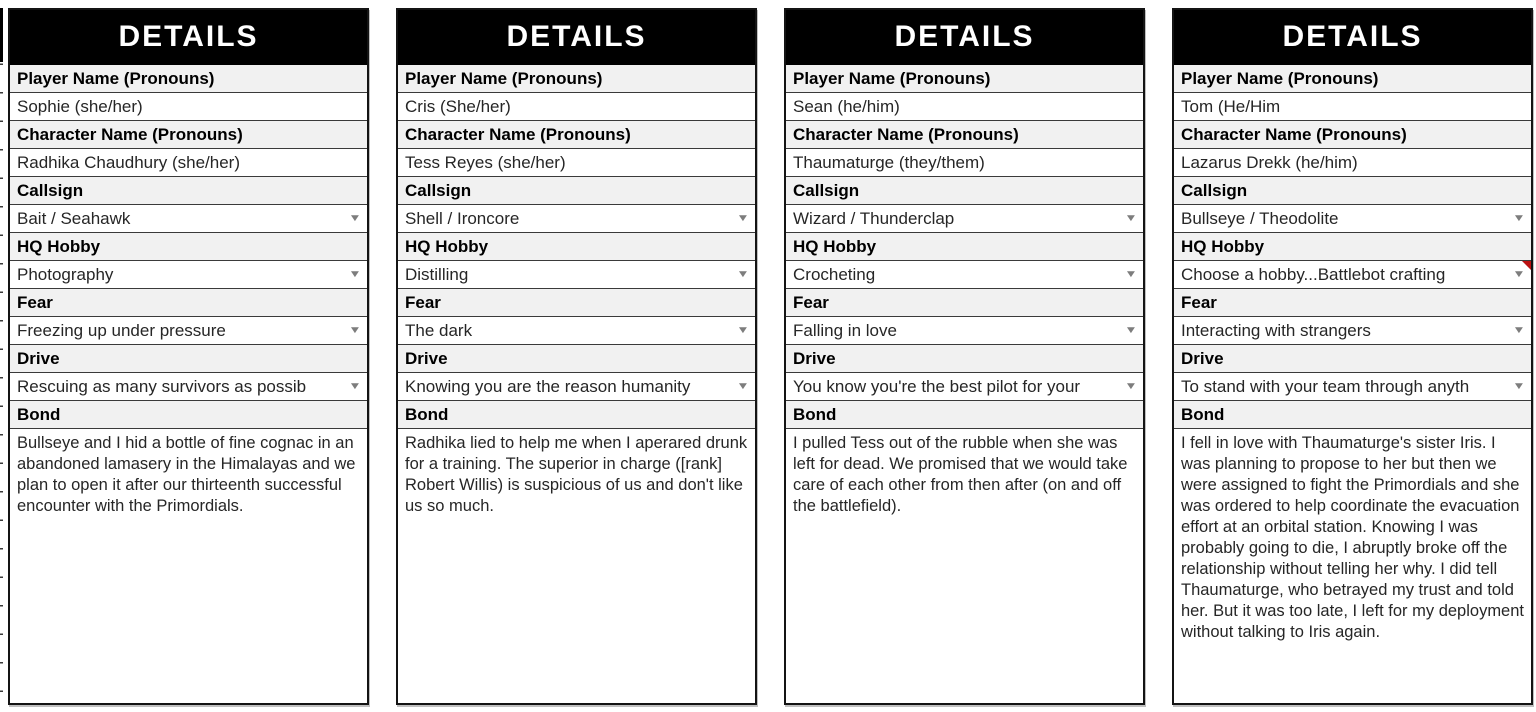 The height and width of the screenshot is (712, 1536). I want to click on player-name-cell: Sean (he/him), so click(964, 107).